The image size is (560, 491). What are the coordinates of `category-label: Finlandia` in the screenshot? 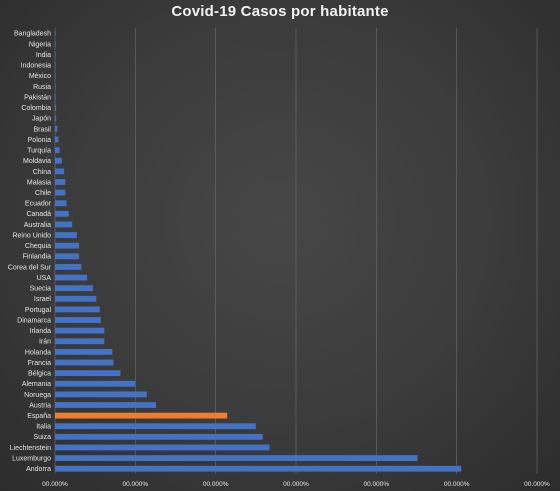 It's located at (37, 257).